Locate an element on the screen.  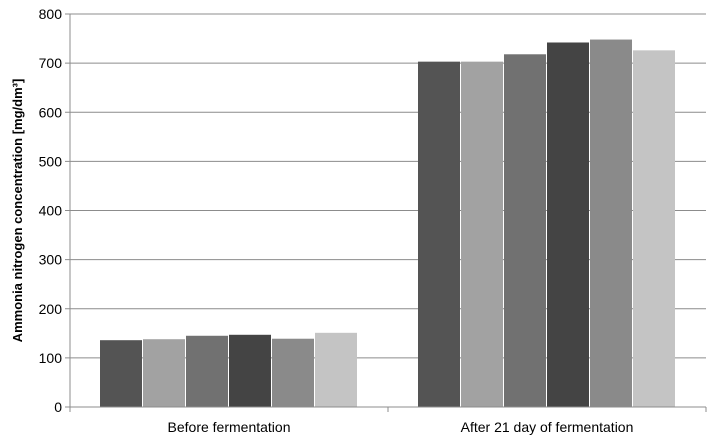
y-tick-label: 300 is located at coordinates (51, 260).